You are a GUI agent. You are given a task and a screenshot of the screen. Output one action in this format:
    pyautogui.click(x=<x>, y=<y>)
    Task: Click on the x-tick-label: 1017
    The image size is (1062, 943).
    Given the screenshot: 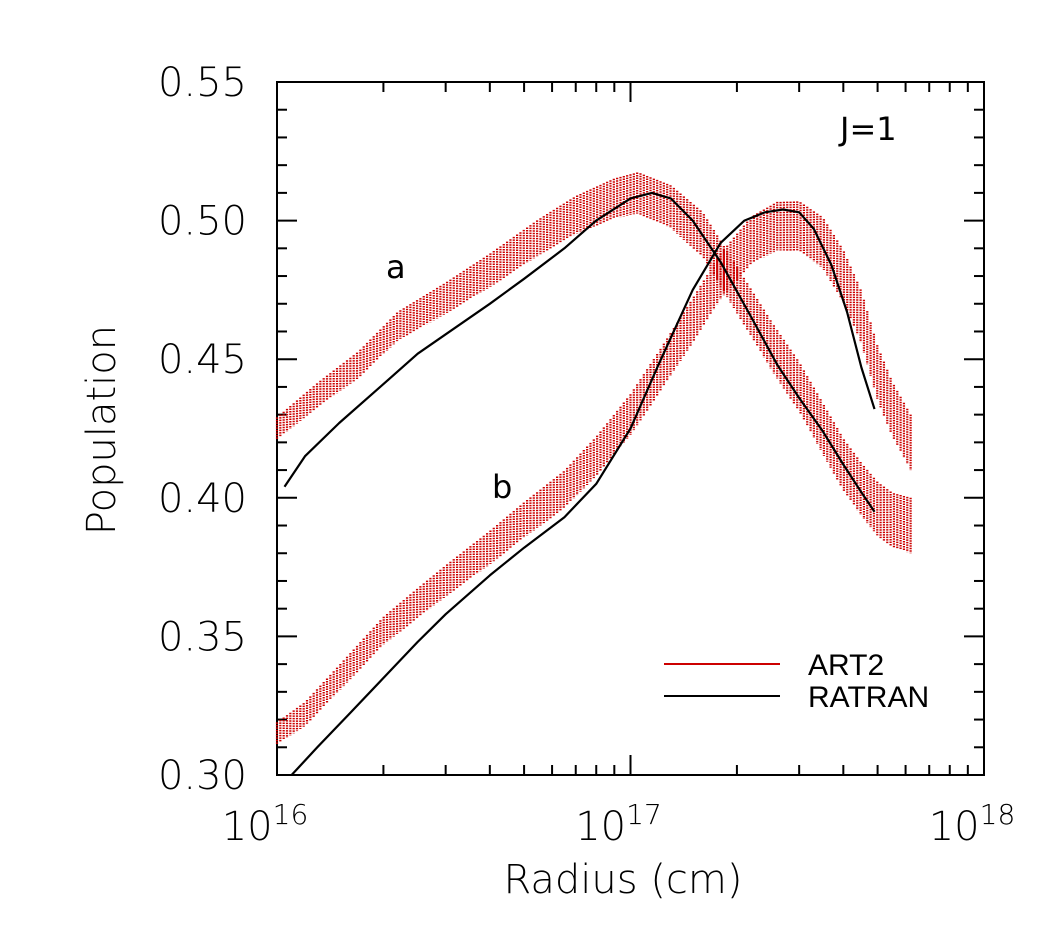 What is the action you would take?
    pyautogui.click(x=618, y=824)
    